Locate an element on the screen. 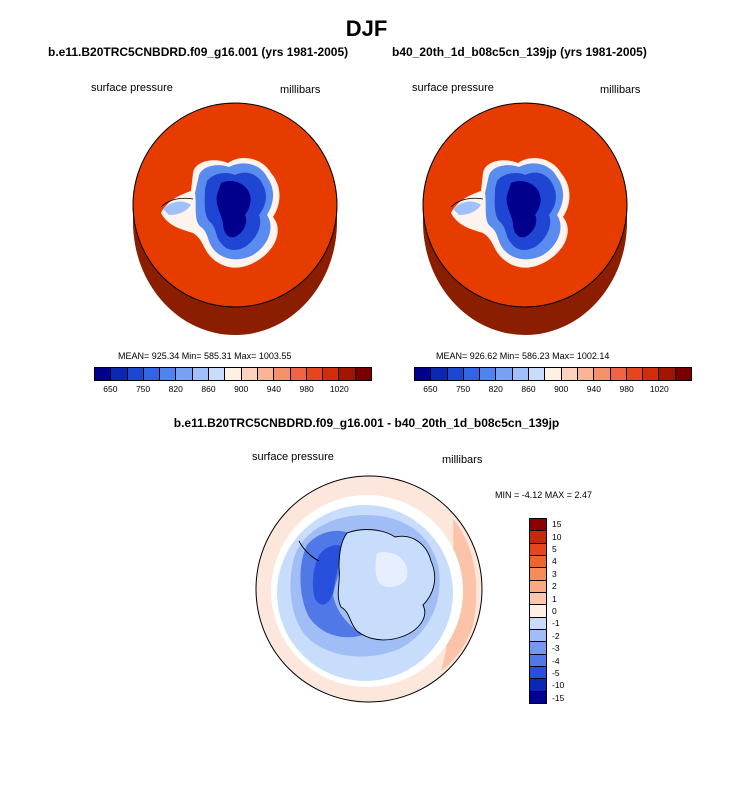 The height and width of the screenshot is (796, 733). difference-polar-map is located at coordinates (369, 589).